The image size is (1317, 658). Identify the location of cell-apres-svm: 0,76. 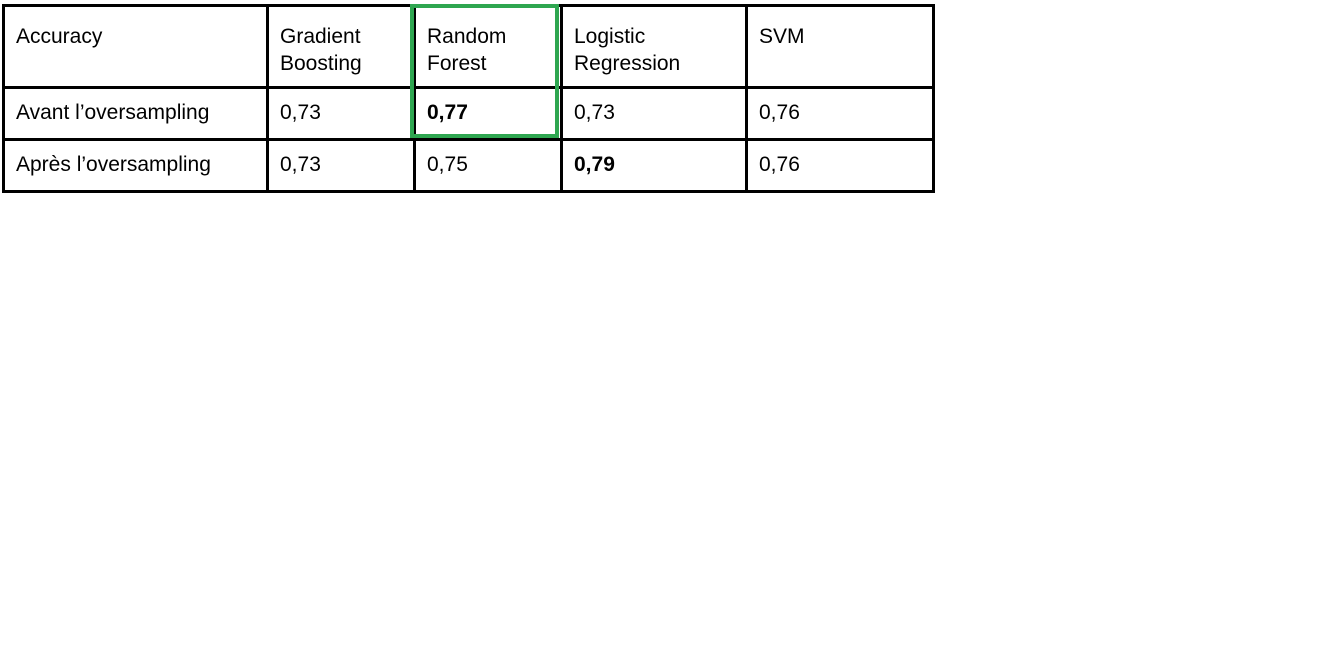
(840, 165).